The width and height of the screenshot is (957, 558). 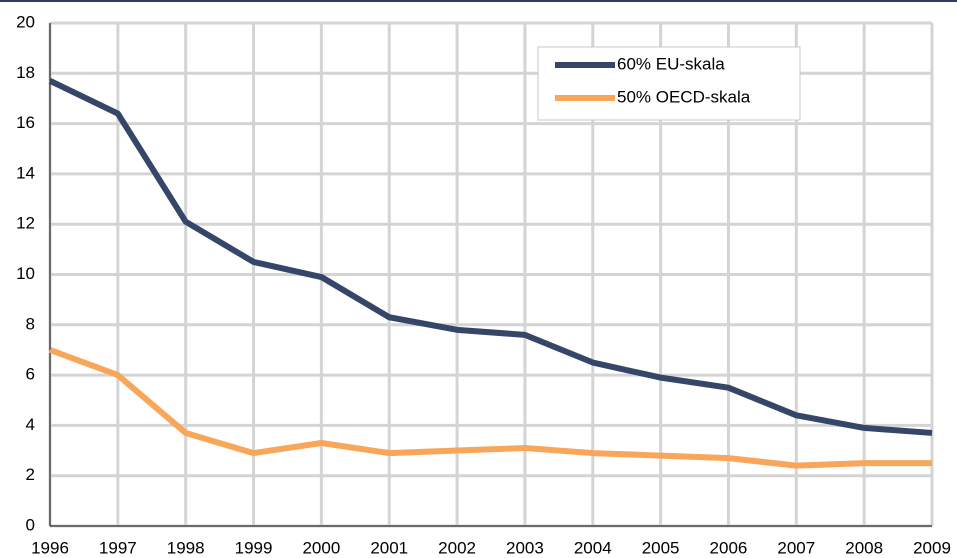 I want to click on y-tick-label: 12, so click(x=25, y=223).